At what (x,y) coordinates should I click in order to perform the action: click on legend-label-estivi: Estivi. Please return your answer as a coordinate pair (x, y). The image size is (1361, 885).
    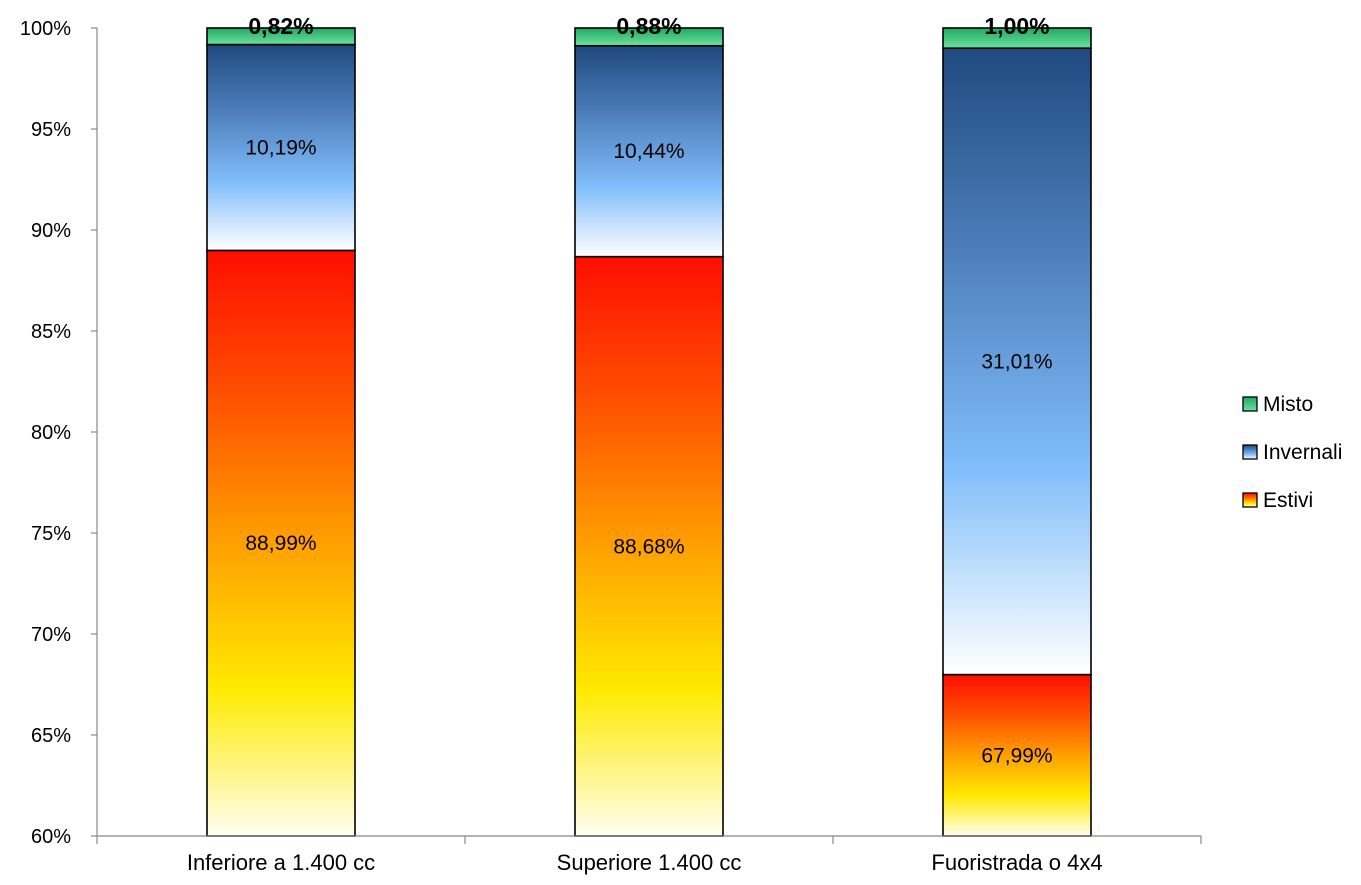
    Looking at the image, I should click on (1288, 500).